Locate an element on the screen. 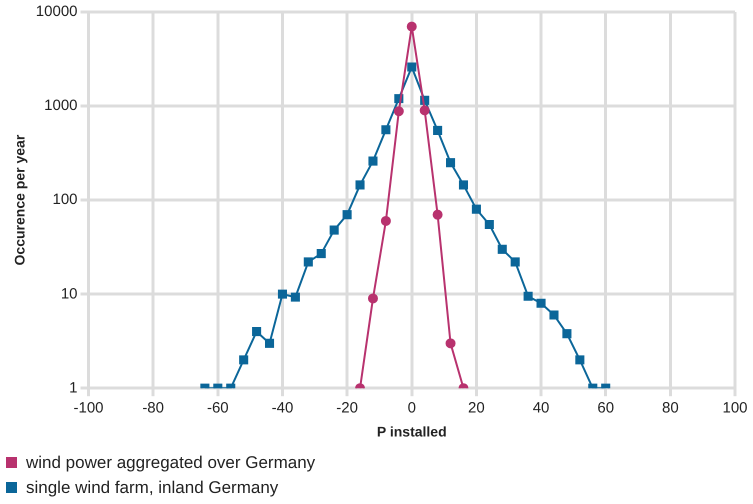 The image size is (753, 504). y-tick-label: 10000 is located at coordinates (57, 11).